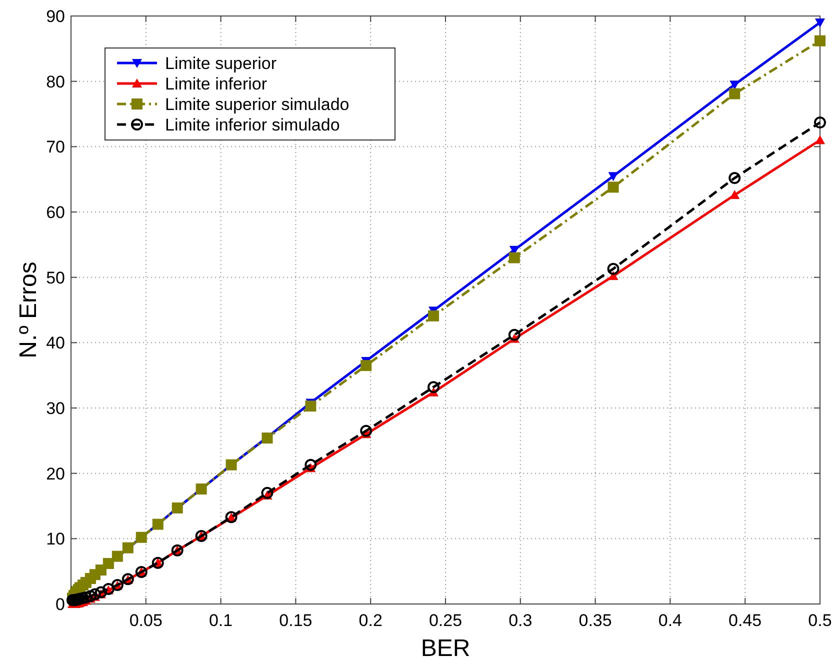  What do you see at coordinates (55, 539) in the screenshot?
I see `y-tick-label: 10` at bounding box center [55, 539].